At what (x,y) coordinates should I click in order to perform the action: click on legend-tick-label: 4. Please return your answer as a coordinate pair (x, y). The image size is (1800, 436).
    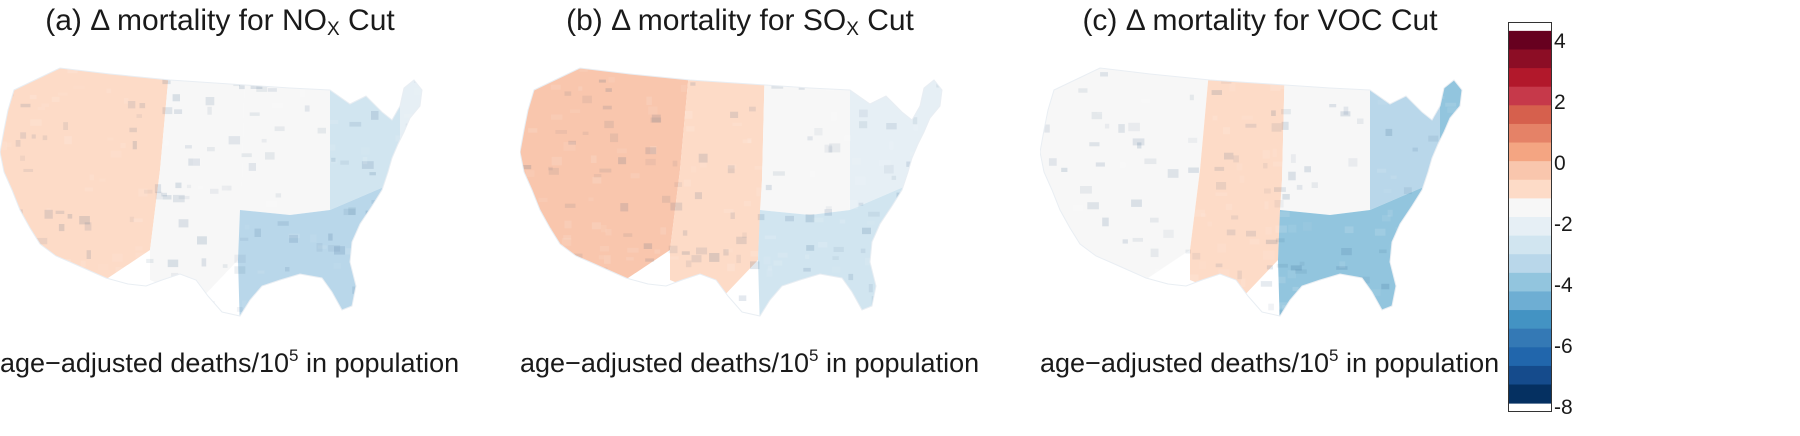
    Looking at the image, I should click on (1560, 41).